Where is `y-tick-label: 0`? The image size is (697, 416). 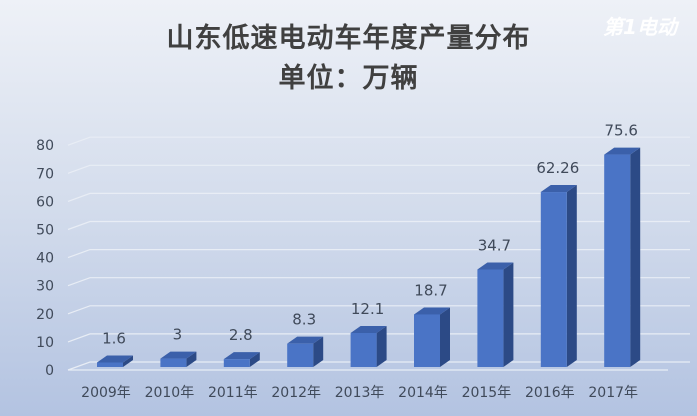 y-tick-label: 0 is located at coordinates (49, 371).